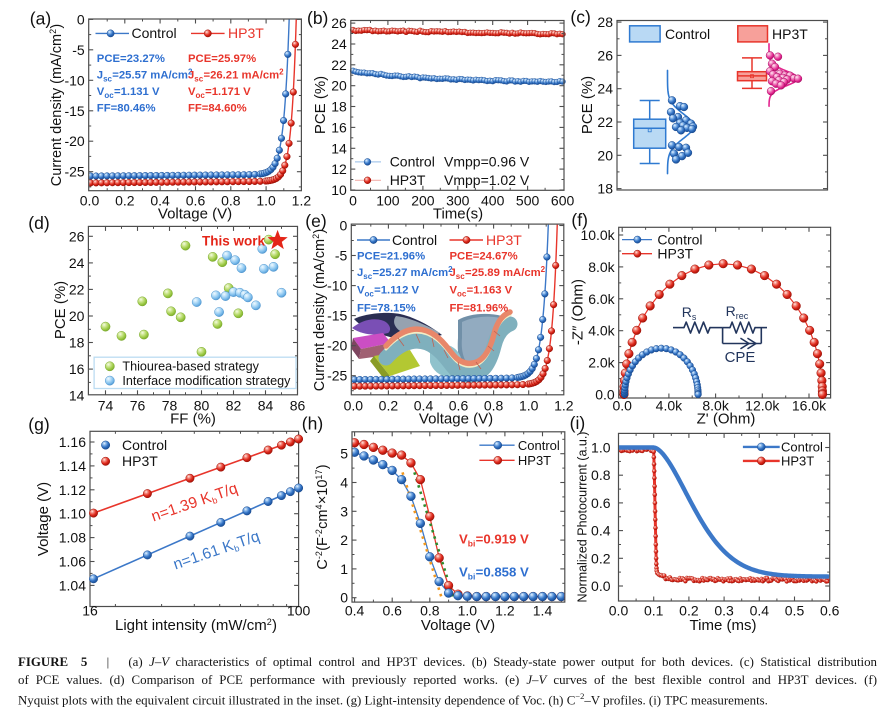 The image size is (895, 721). Describe the element at coordinates (583, 517) in the screenshot. I see `svg-text: Normalized Photocurrent (a.u.)` at that location.